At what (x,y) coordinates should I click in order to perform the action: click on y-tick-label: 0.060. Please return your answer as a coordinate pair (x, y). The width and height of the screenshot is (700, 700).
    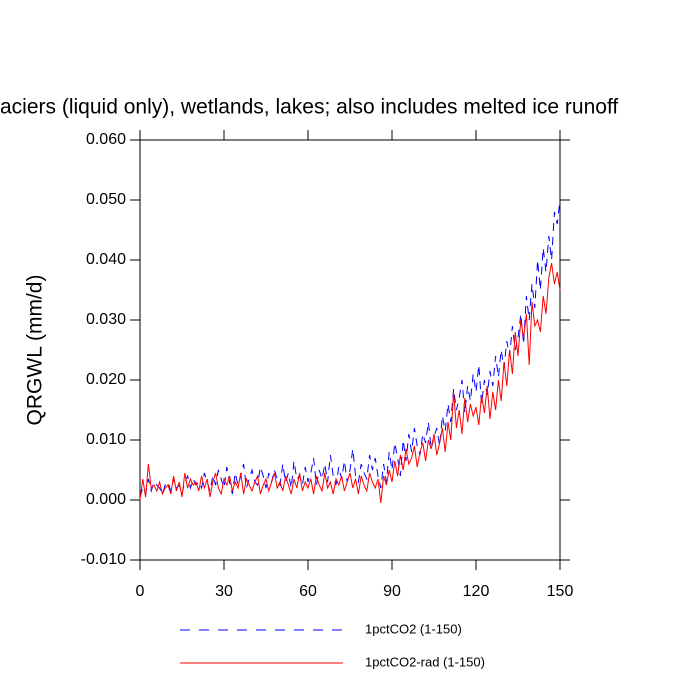
    Looking at the image, I should click on (106, 139).